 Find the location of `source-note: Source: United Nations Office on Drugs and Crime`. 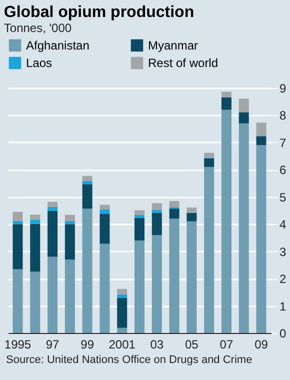

source-note: Source: United Nations Office on Drugs and Crime is located at coordinates (129, 360).